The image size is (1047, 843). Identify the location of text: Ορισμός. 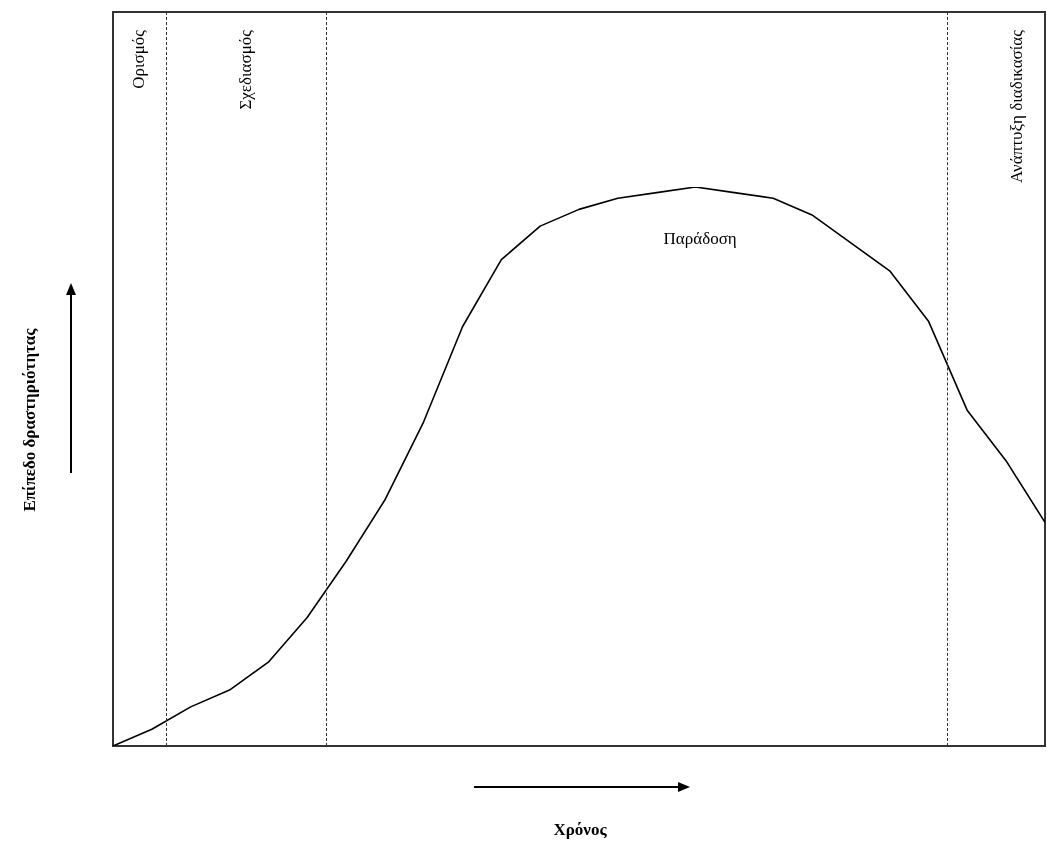
(139, 59).